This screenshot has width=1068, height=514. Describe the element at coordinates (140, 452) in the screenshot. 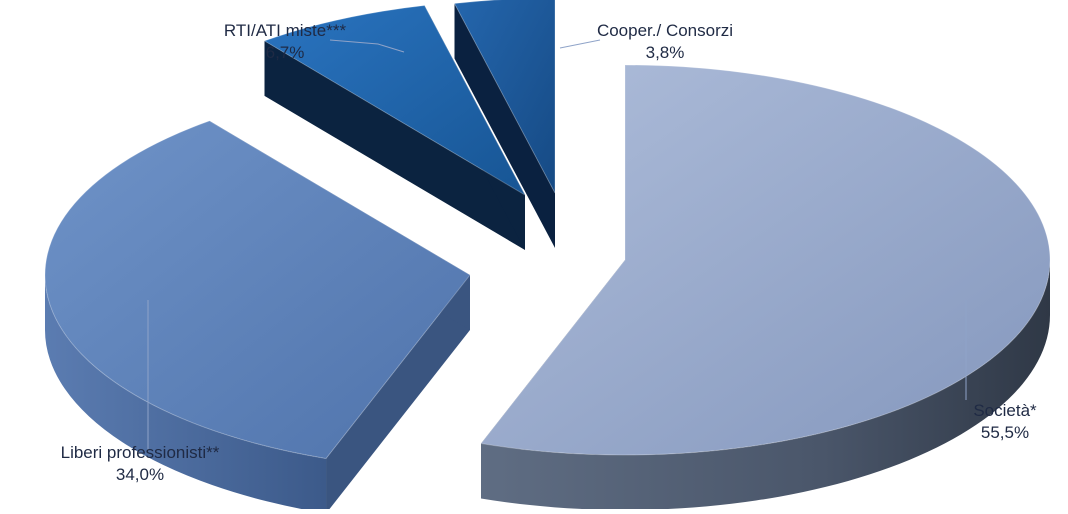

I see `label-liberi-name: Liberi professionisti**` at that location.